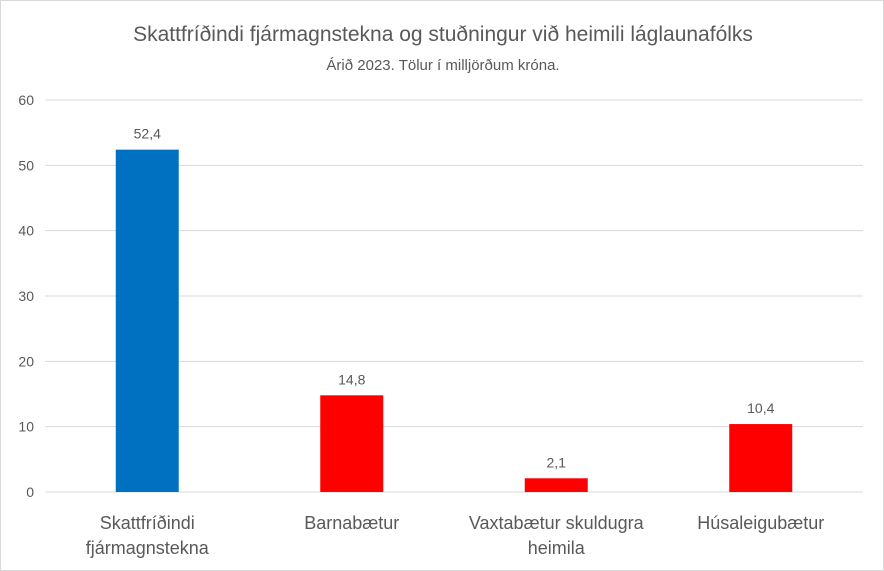 This screenshot has height=571, width=884. What do you see at coordinates (442, 65) in the screenshot?
I see `chart-subtitle: Árið 2023. Tölur í milljörðum króna.` at bounding box center [442, 65].